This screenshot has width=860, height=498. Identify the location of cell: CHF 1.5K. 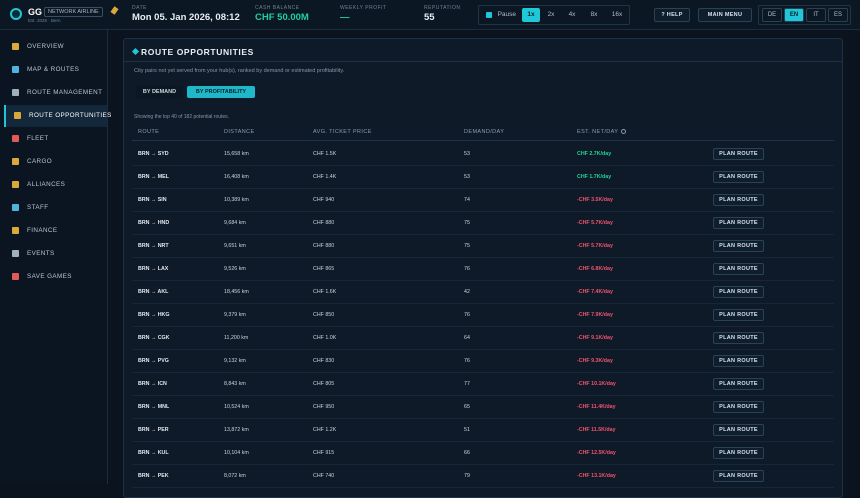
(325, 154).